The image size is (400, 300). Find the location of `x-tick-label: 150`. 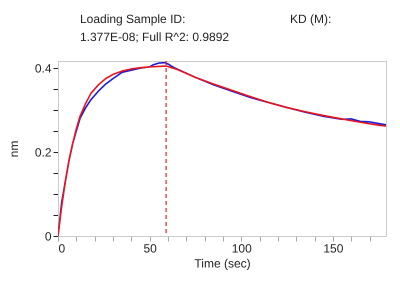

x-tick-label: 150 is located at coordinates (333, 249).